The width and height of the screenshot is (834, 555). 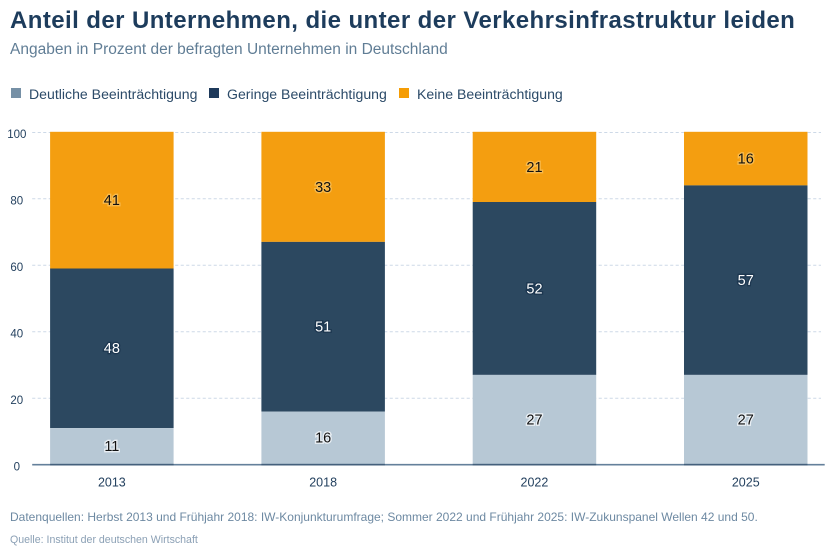 I want to click on svg-text: 2018, so click(x=323, y=483).